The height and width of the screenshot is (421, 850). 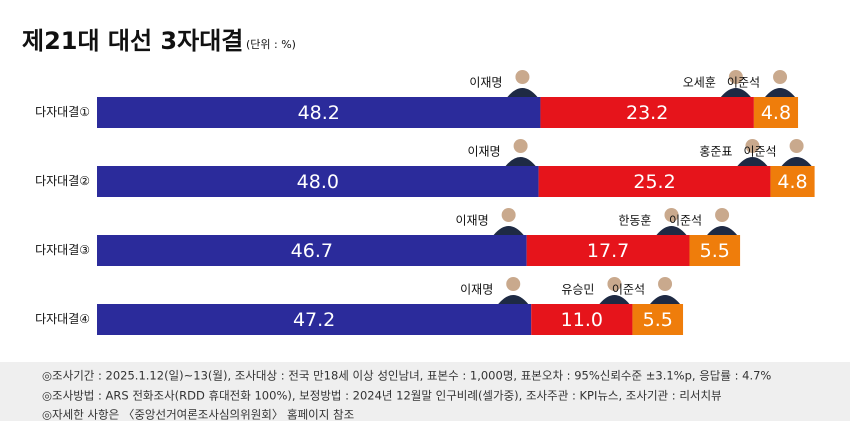 I want to click on category-label: 다자대결③, so click(x=62, y=250).